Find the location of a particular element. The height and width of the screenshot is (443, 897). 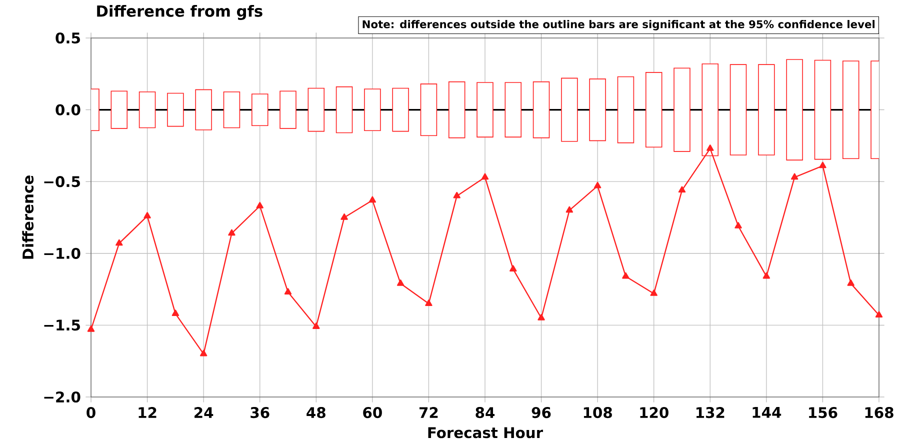

x-tick-label: 84 is located at coordinates (485, 412).